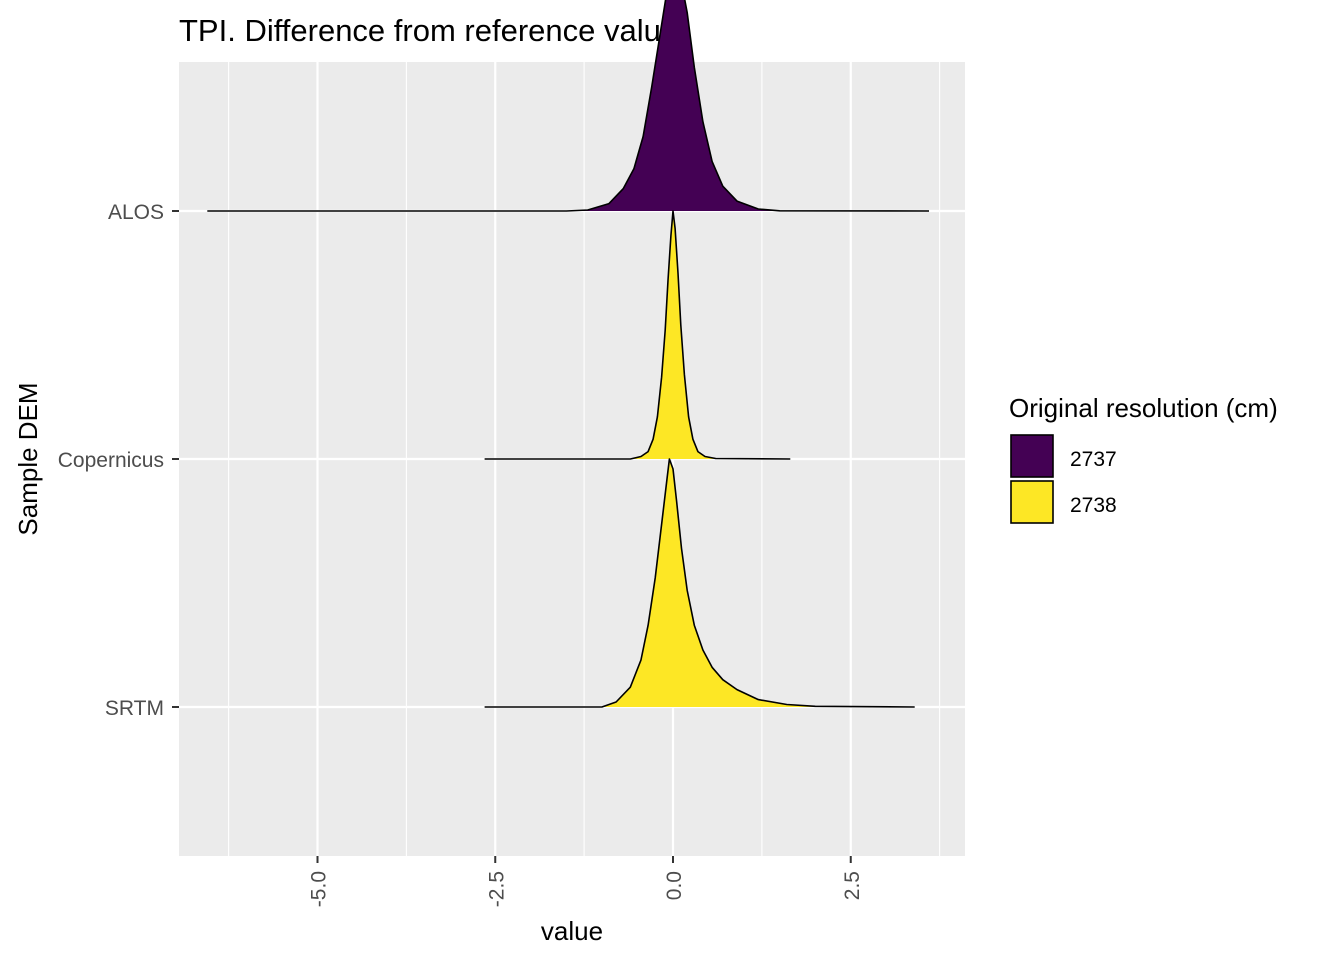 The width and height of the screenshot is (1344, 965). I want to click on y-tick-label: Copernicus, so click(111, 460).